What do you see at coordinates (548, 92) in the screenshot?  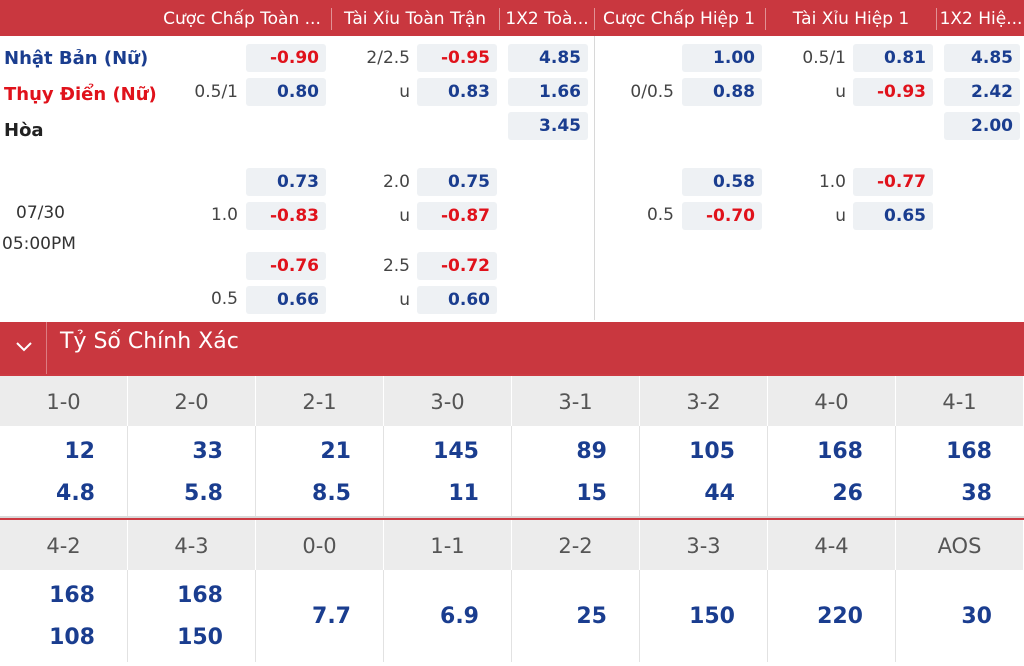 I see `ft-1x2-away-odds: 1.66` at bounding box center [548, 92].